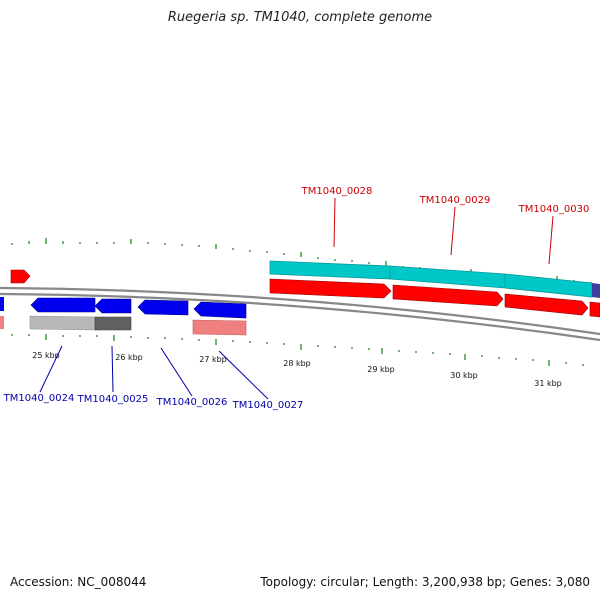  I want to click on gene-arrow-left-edge, so click(20, 276).